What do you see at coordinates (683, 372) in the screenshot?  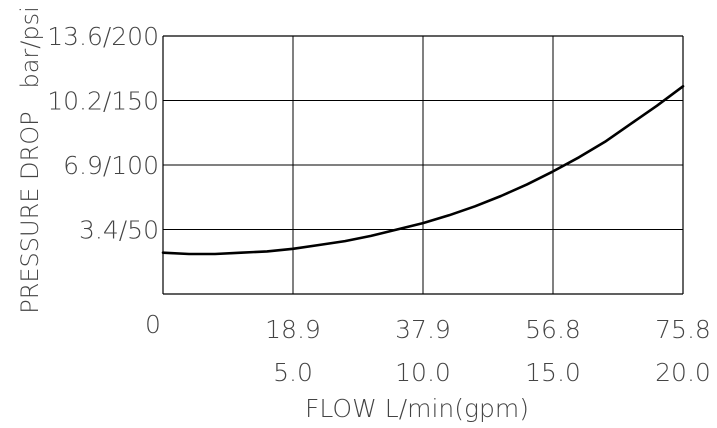 I see `x-tick-label-gpm: 20.0` at bounding box center [683, 372].